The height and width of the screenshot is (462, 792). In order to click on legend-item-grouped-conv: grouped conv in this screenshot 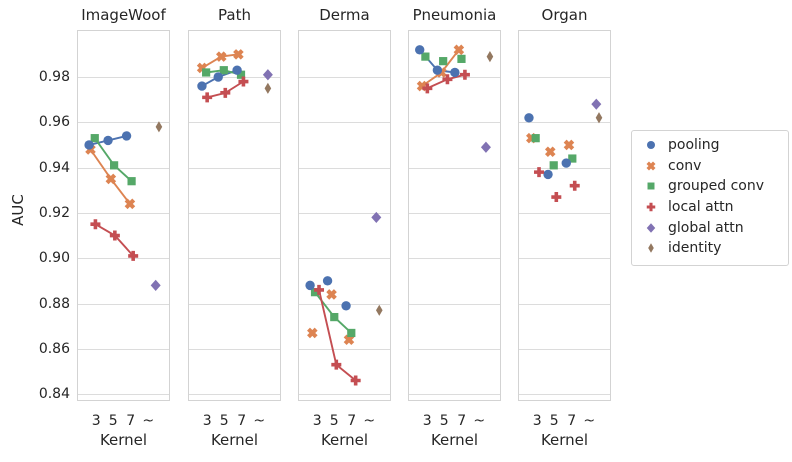, I will do `click(710, 186)`.